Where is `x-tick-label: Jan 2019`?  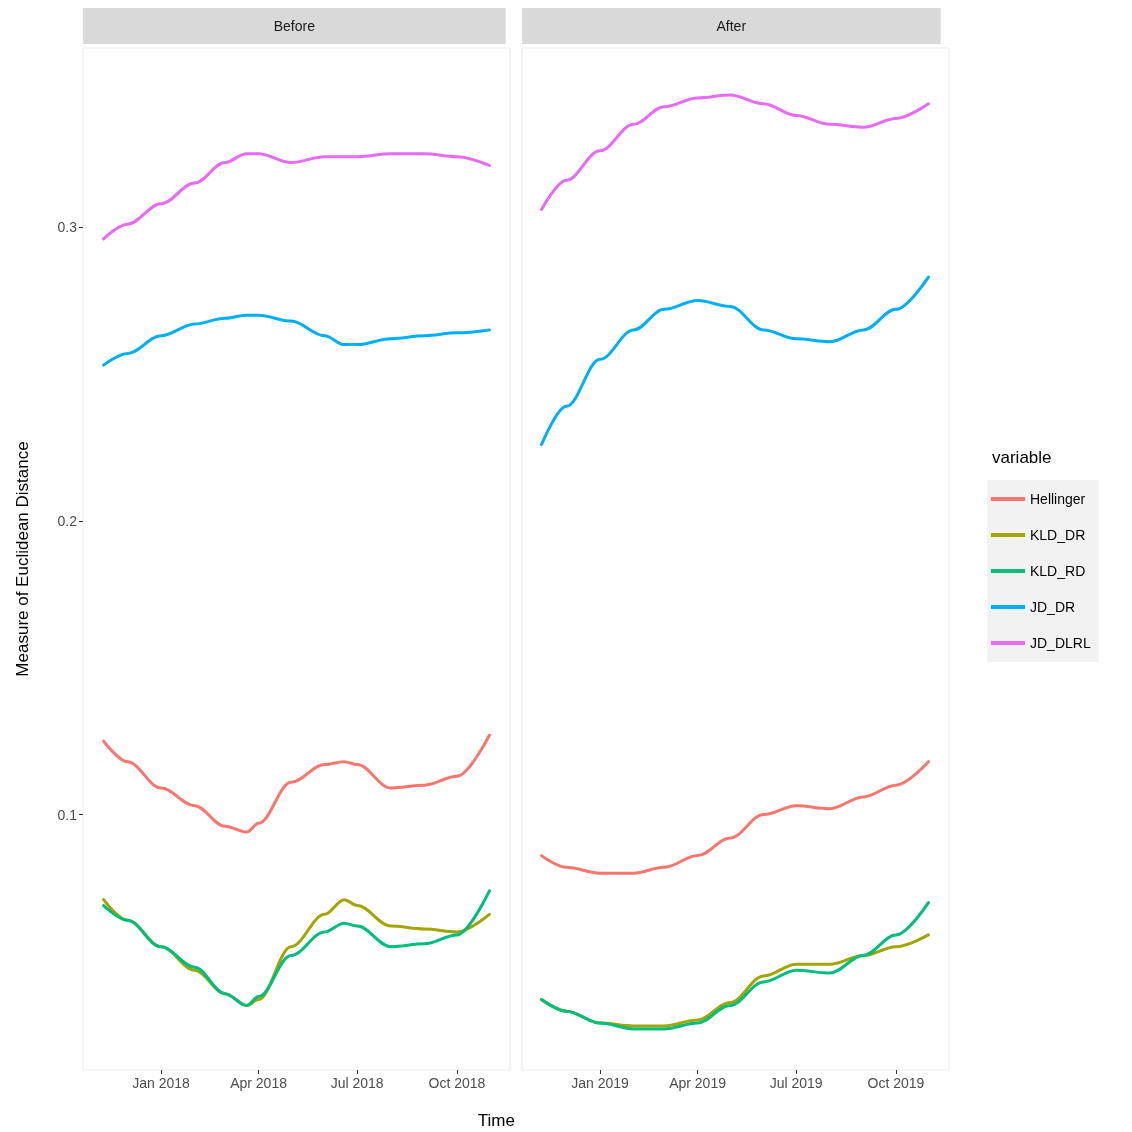
x-tick-label: Jan 2019 is located at coordinates (600, 1083).